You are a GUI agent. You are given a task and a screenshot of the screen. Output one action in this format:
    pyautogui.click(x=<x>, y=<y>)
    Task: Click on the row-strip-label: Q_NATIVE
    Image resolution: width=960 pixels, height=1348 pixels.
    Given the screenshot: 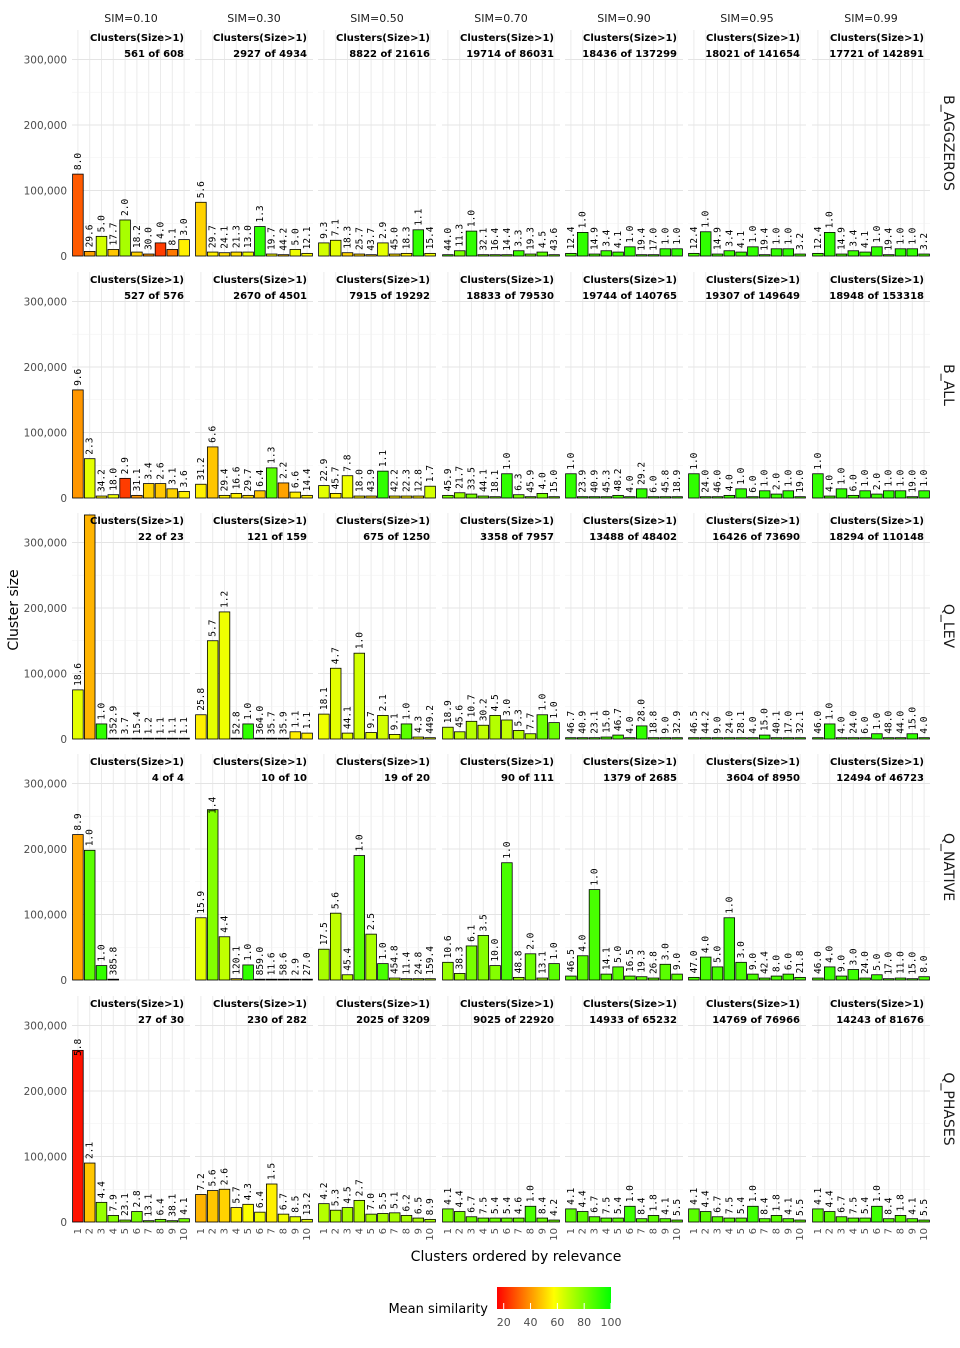 What is the action you would take?
    pyautogui.click(x=948, y=867)
    